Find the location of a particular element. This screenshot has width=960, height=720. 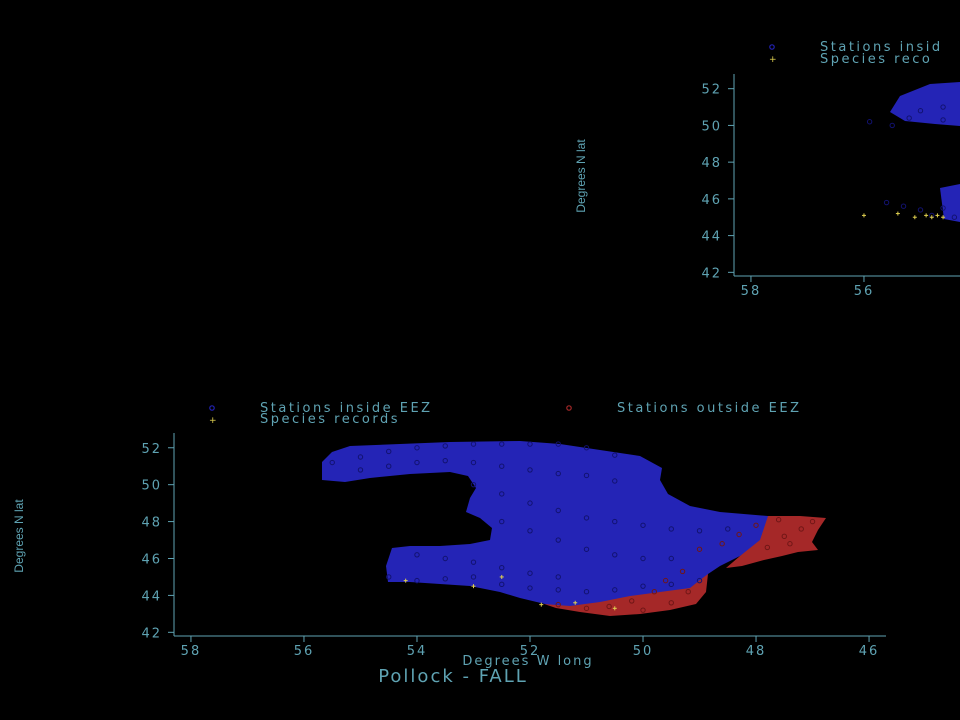

top-y-axis-title: Degrees N lat is located at coordinates (581, 176).